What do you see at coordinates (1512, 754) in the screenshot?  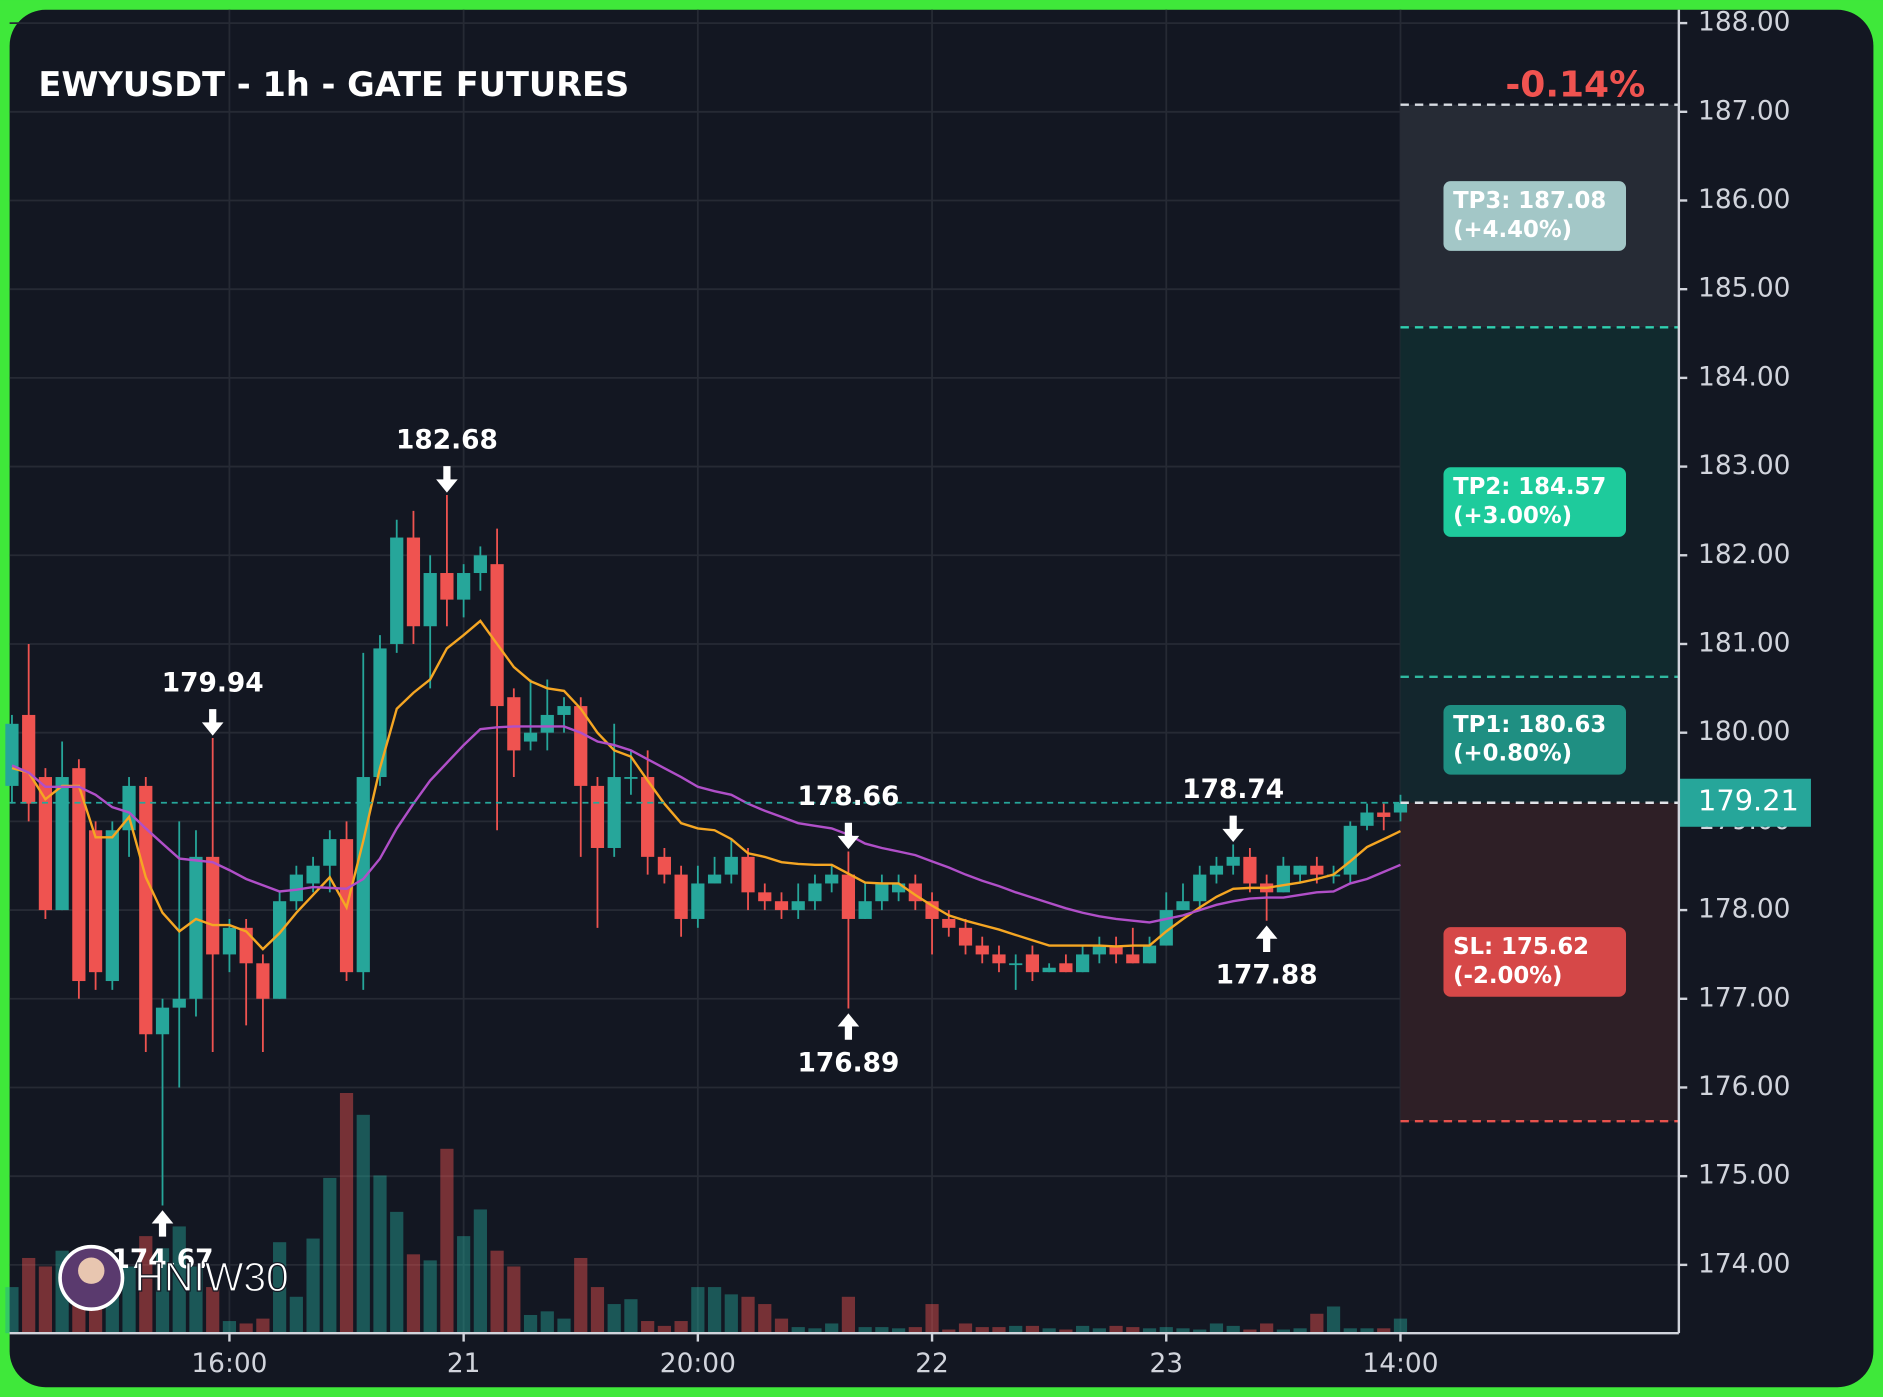 I see `level-pct: (+0.80%)` at bounding box center [1512, 754].